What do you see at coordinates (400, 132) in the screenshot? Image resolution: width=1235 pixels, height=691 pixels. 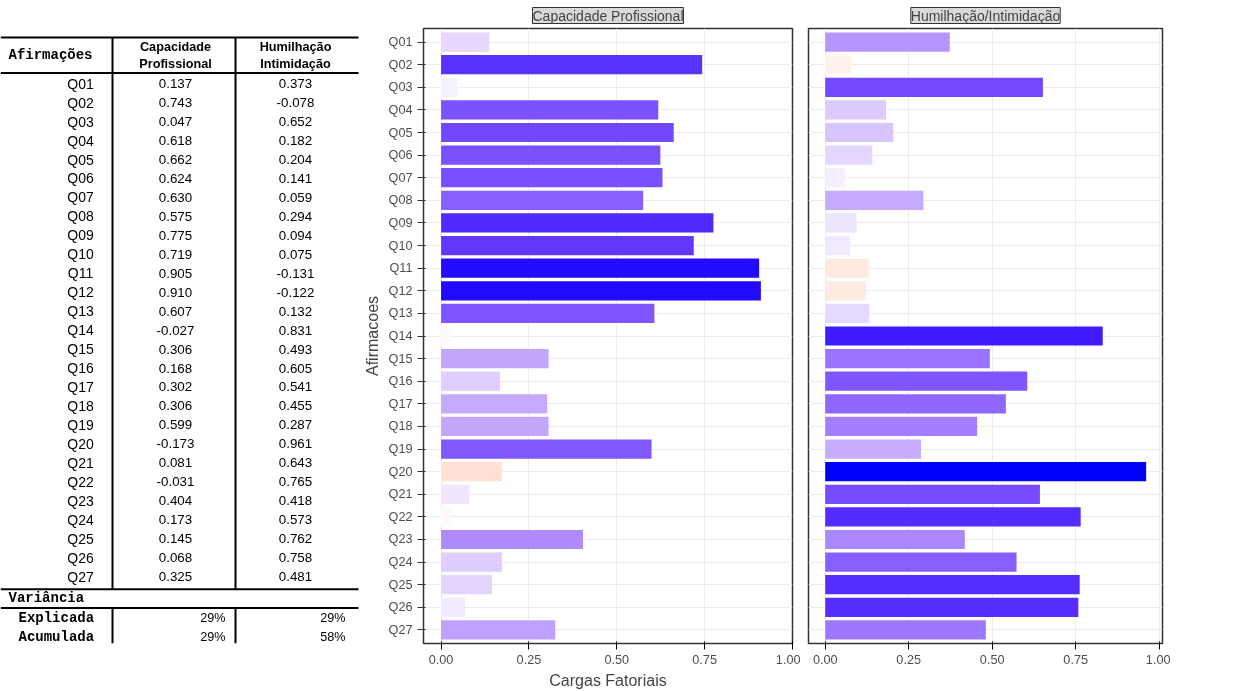 I see `y-tick-label: Q05` at bounding box center [400, 132].